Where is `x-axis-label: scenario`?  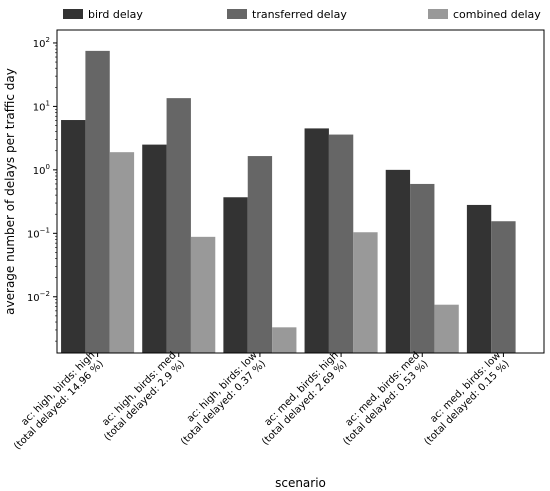 x-axis-label: scenario is located at coordinates (300, 483).